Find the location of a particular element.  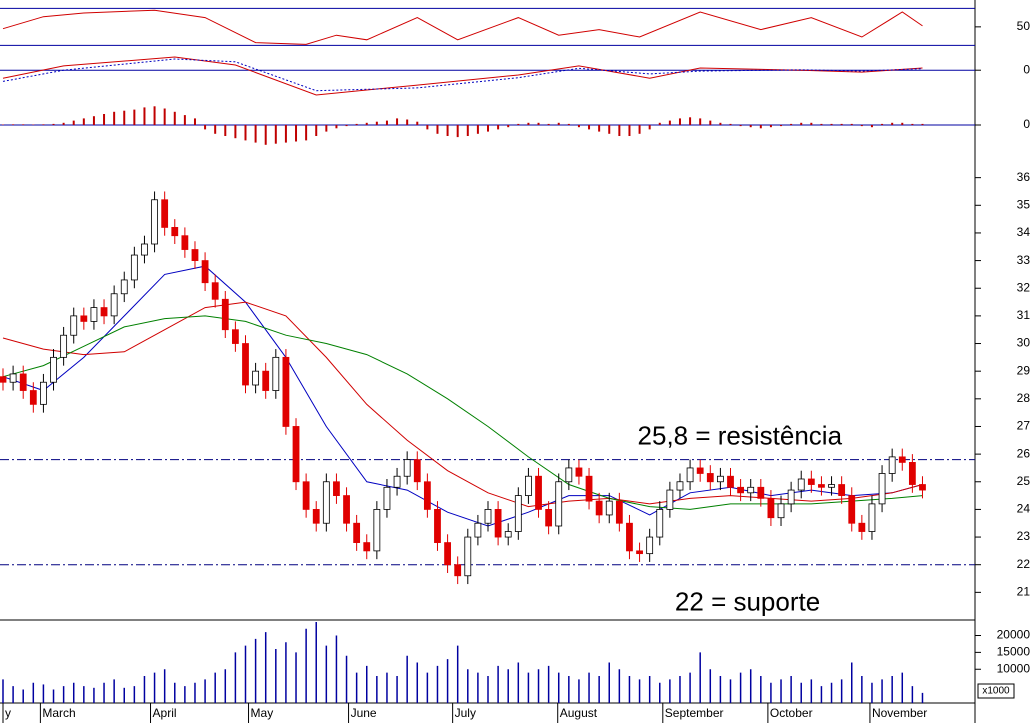

annotation: 25,8 = resistência is located at coordinates (740, 435).